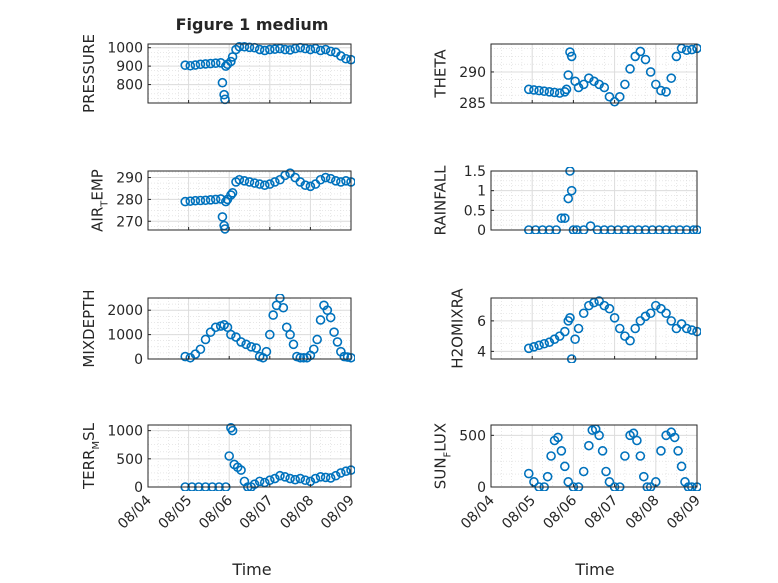 The height and width of the screenshot is (583, 778). Describe the element at coordinates (257, 513) in the screenshot. I see `x-tick-label: 08/07` at that location.